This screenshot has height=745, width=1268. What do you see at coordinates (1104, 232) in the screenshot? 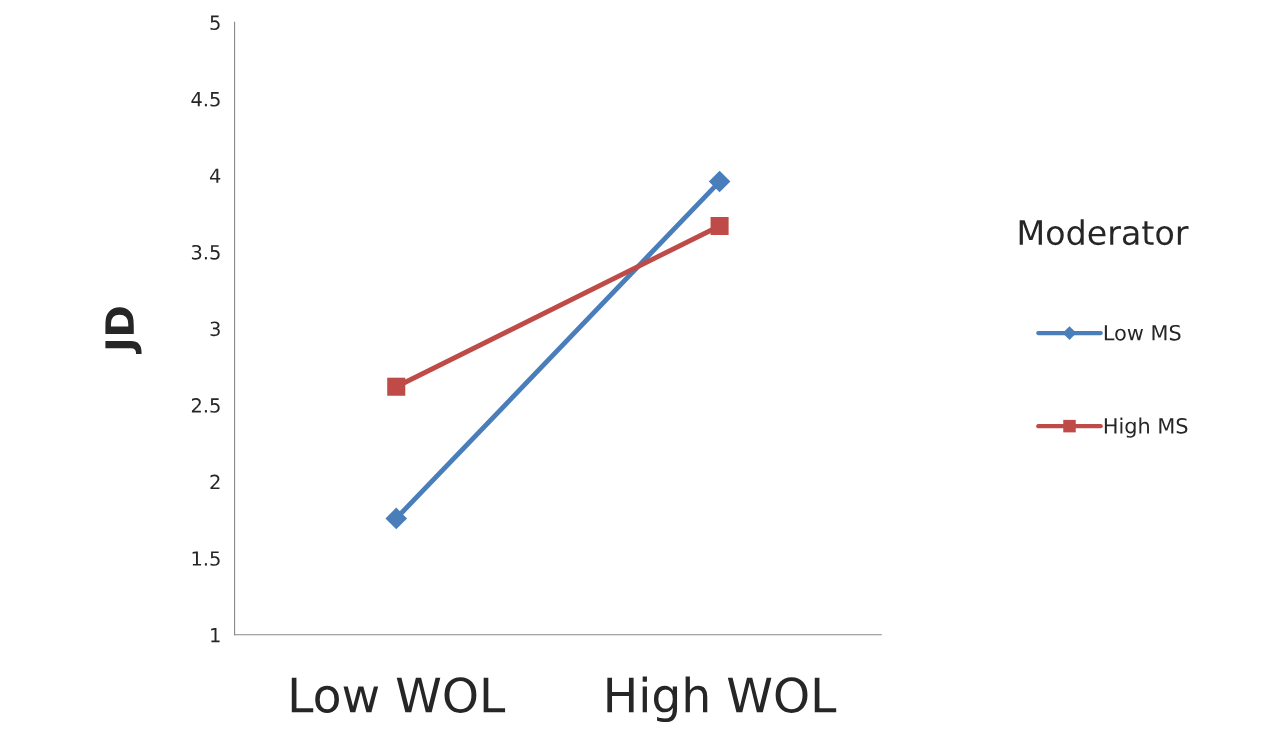
I see `legend-title: Moderator` at bounding box center [1104, 232].